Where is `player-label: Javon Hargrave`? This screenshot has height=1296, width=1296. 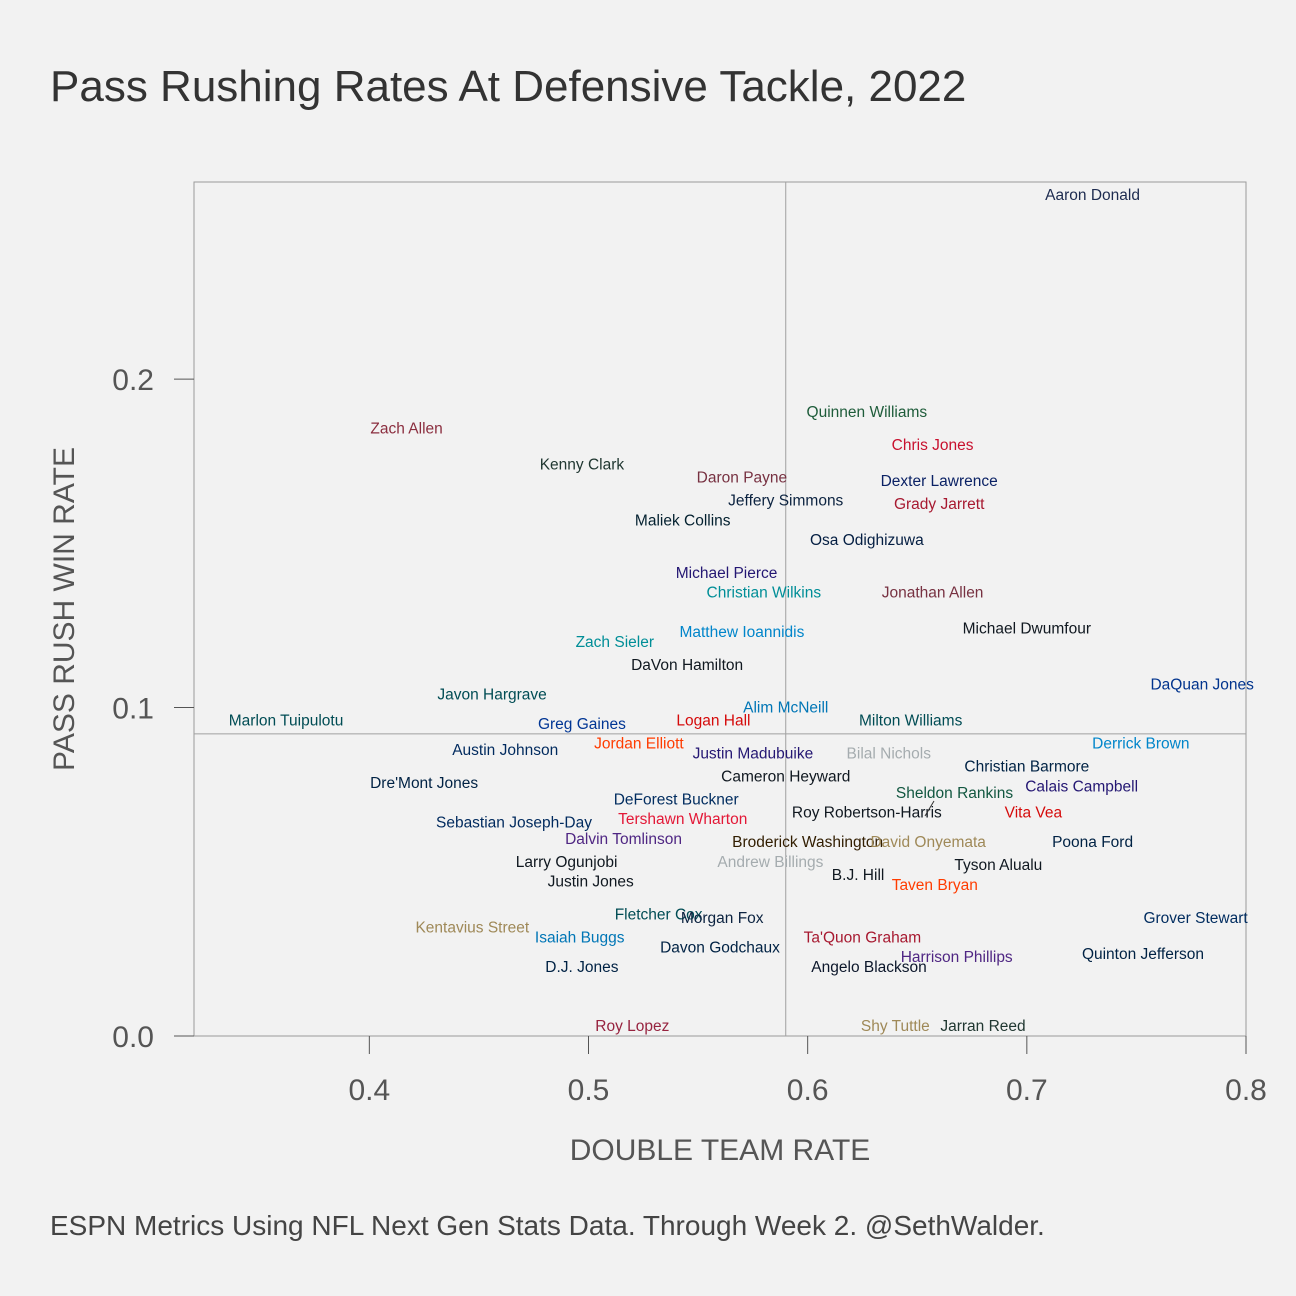
player-label: Javon Hargrave is located at coordinates (491, 694).